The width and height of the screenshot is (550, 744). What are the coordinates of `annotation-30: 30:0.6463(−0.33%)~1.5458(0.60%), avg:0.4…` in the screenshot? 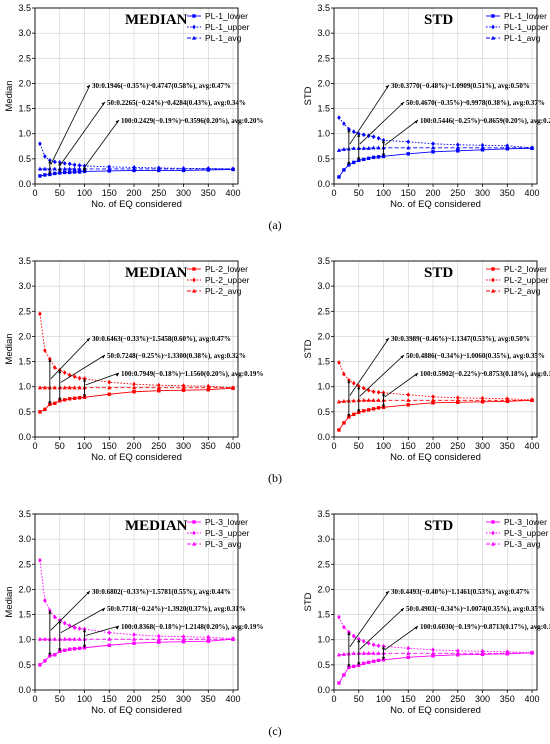 It's located at (139, 370).